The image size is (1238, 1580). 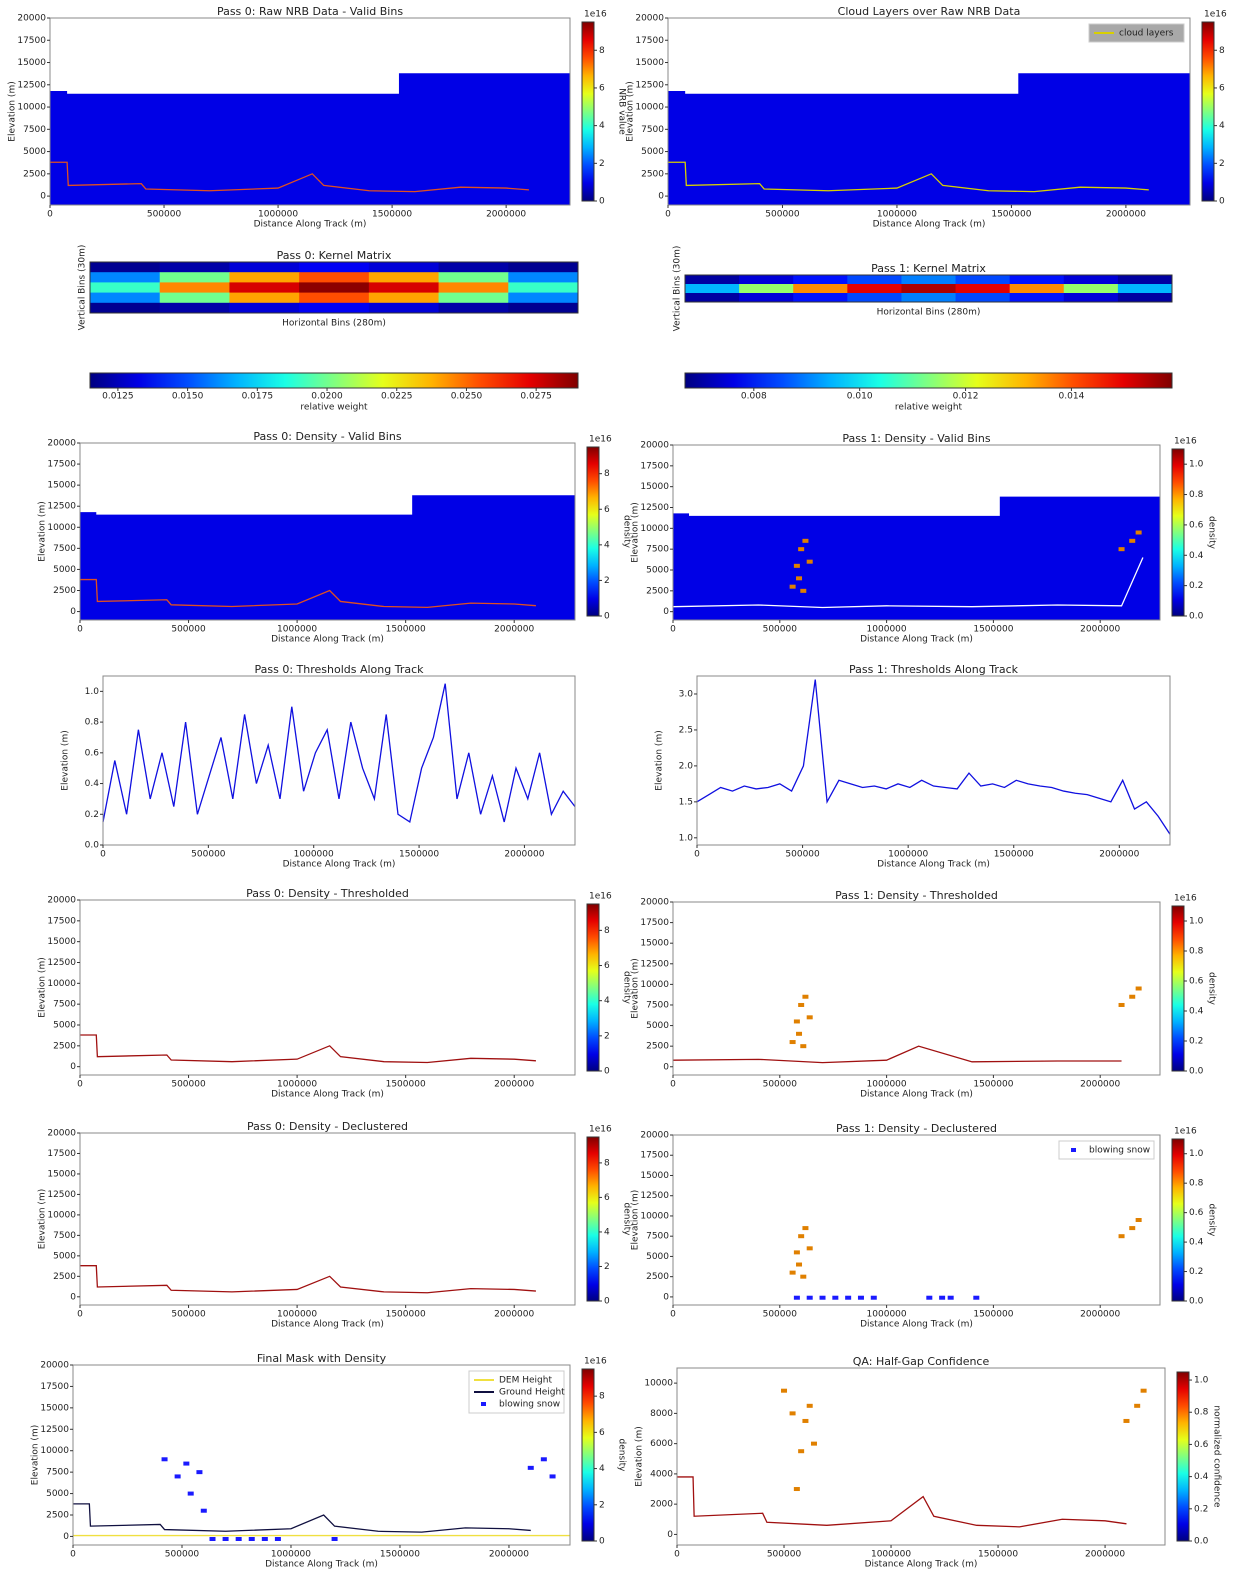 I want to click on y-tick-label: 20000, so click(x=649, y=19).